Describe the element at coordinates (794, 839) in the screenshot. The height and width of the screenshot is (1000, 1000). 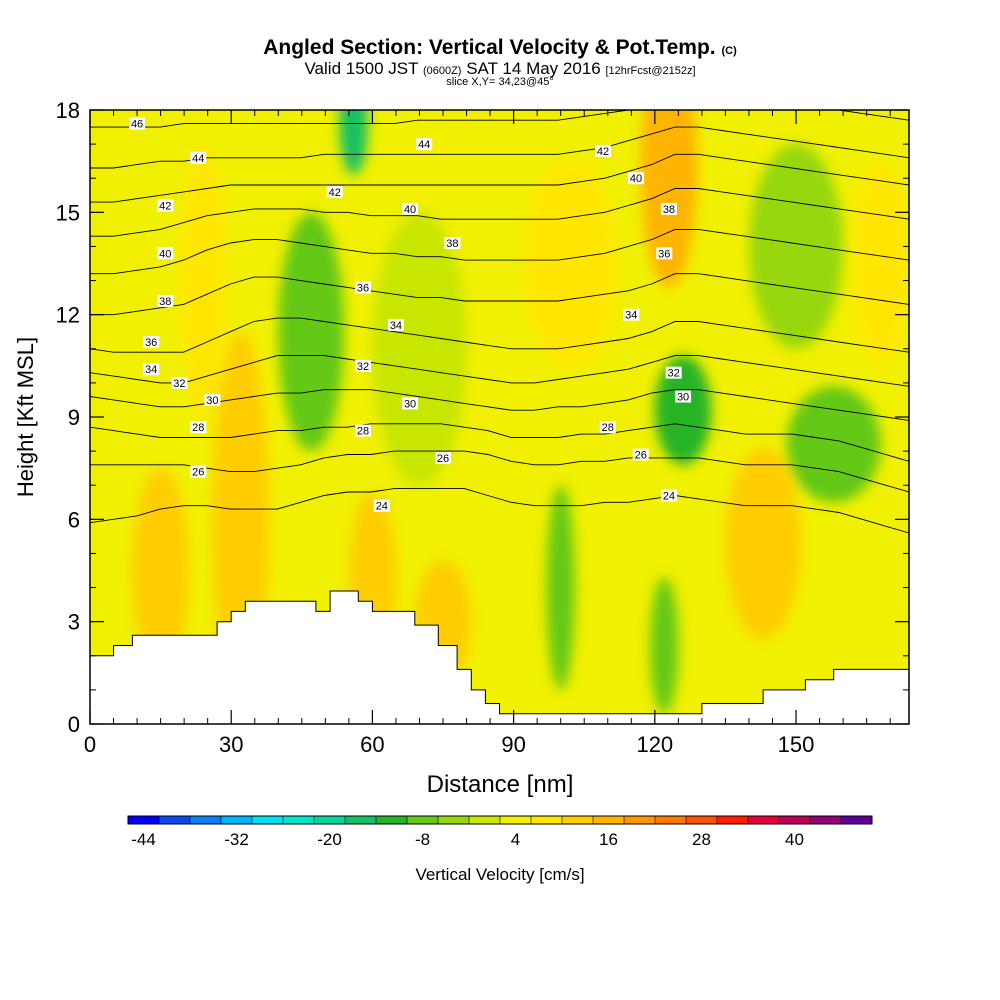
I see `colorbar-tick-label: 40` at that location.